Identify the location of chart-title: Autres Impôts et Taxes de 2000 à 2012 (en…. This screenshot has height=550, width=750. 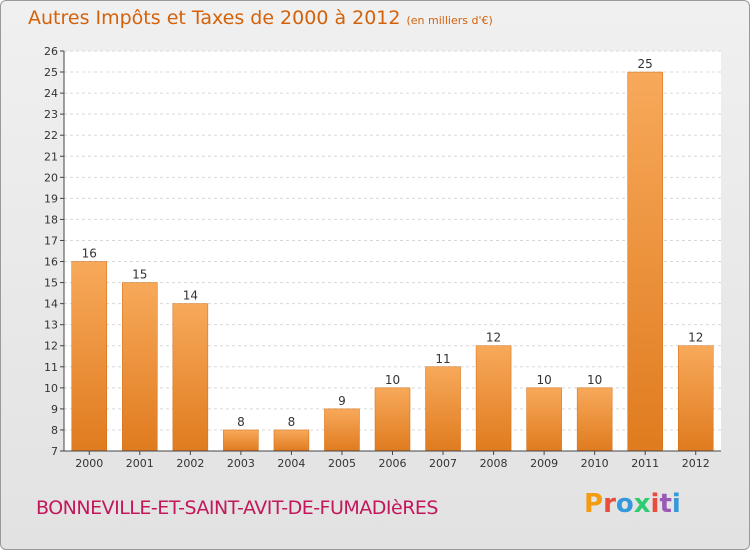
(260, 18).